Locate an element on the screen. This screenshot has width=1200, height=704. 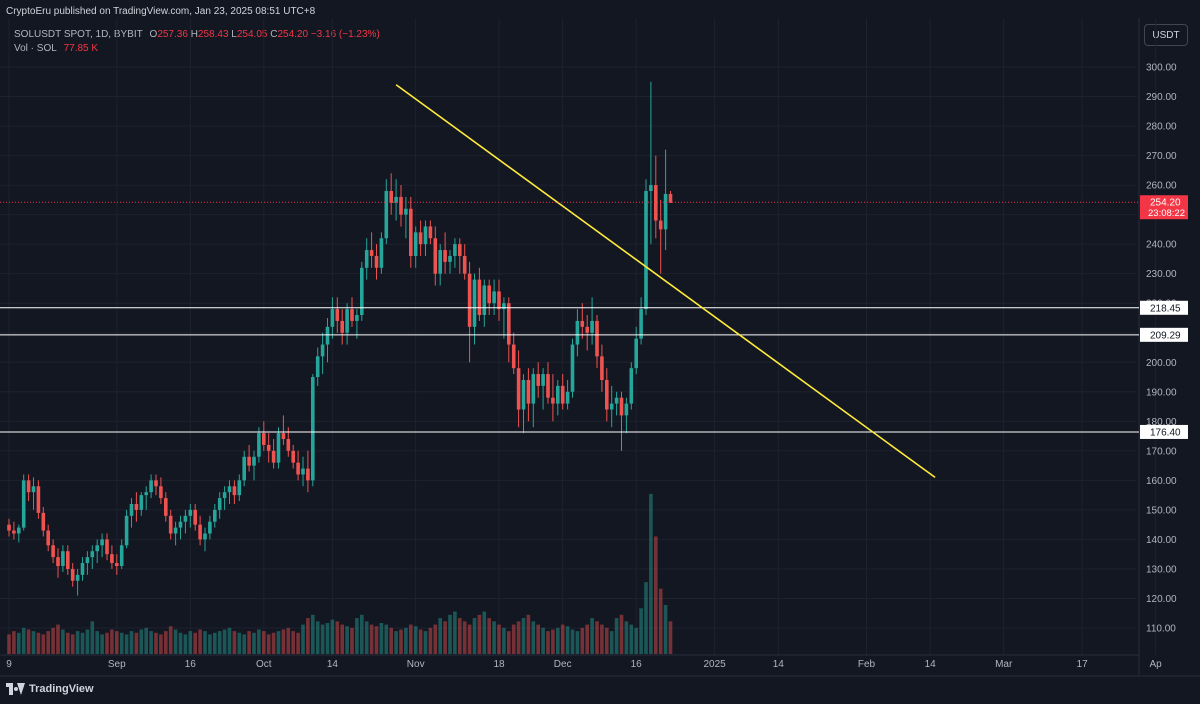
y-tick-label: 120.00 is located at coordinates (1161, 599).